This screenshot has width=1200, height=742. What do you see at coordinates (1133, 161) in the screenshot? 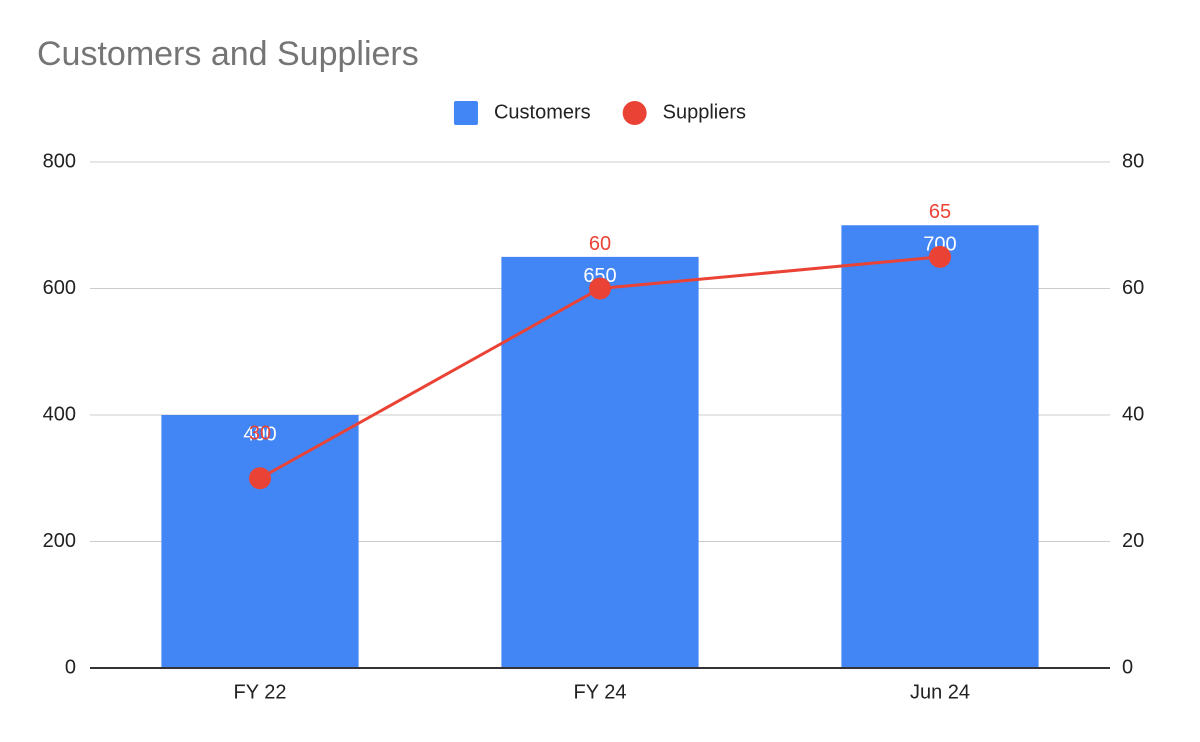
I see `y2-tick-label: 80` at bounding box center [1133, 161].